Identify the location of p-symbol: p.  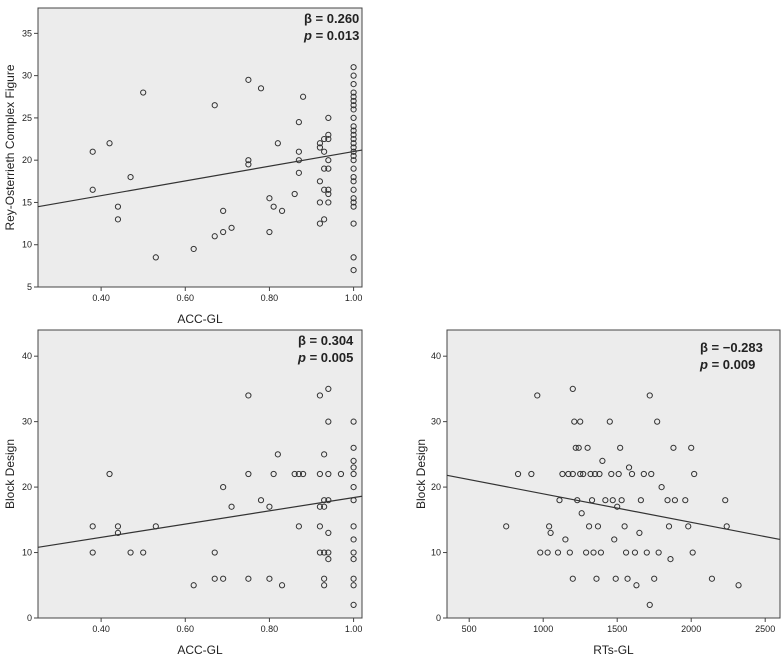
(703, 364).